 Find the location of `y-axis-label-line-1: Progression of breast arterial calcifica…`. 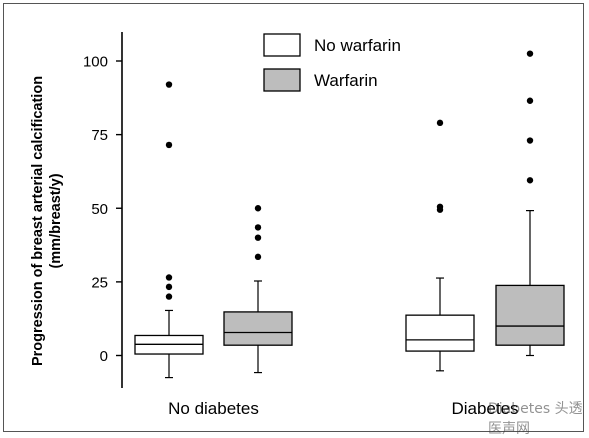

y-axis-label-line-1: Progression of breast arterial calcifica… is located at coordinates (38, 221).